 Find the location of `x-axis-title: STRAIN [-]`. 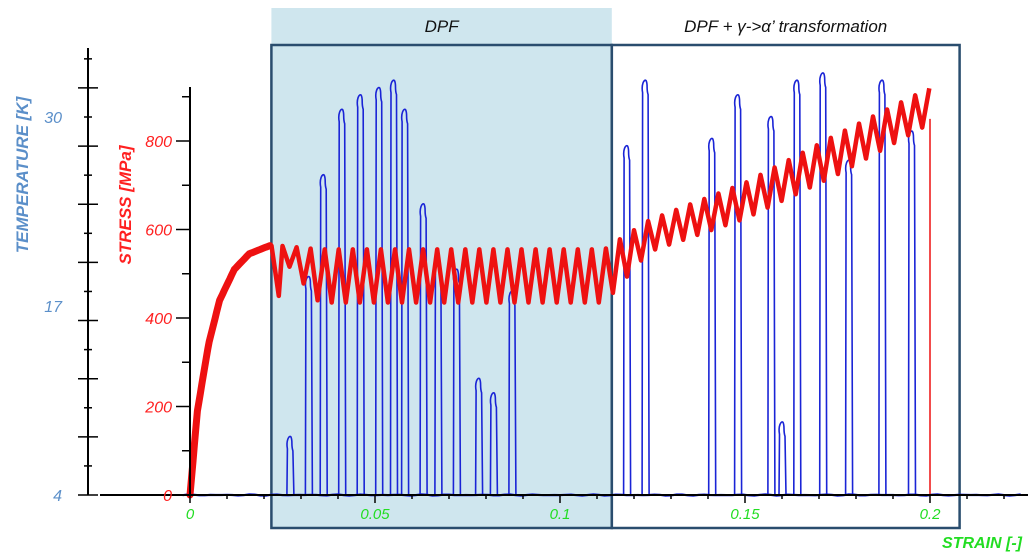

x-axis-title: STRAIN [-] is located at coordinates (982, 543).